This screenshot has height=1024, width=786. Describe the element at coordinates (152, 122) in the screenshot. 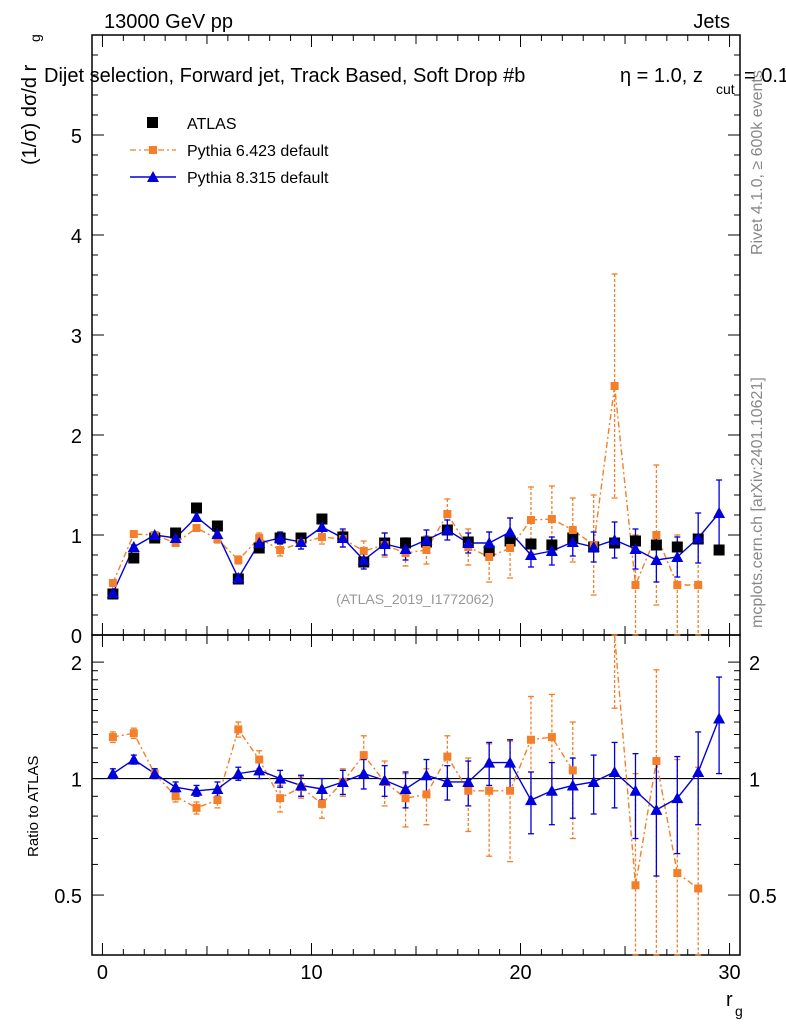

I see `legend-marker-atlas` at that location.